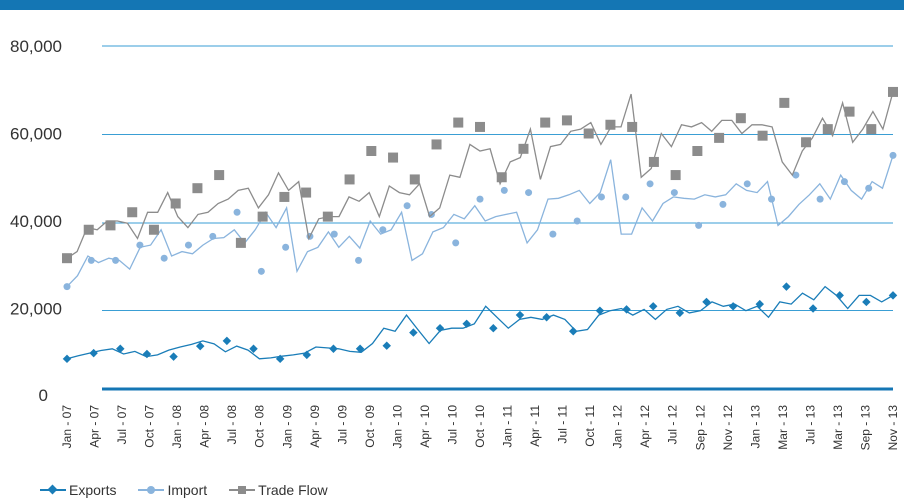  I want to click on y-axis-ticks: 80,000 60,000 40,000 20,000 0, so click(36, 221).